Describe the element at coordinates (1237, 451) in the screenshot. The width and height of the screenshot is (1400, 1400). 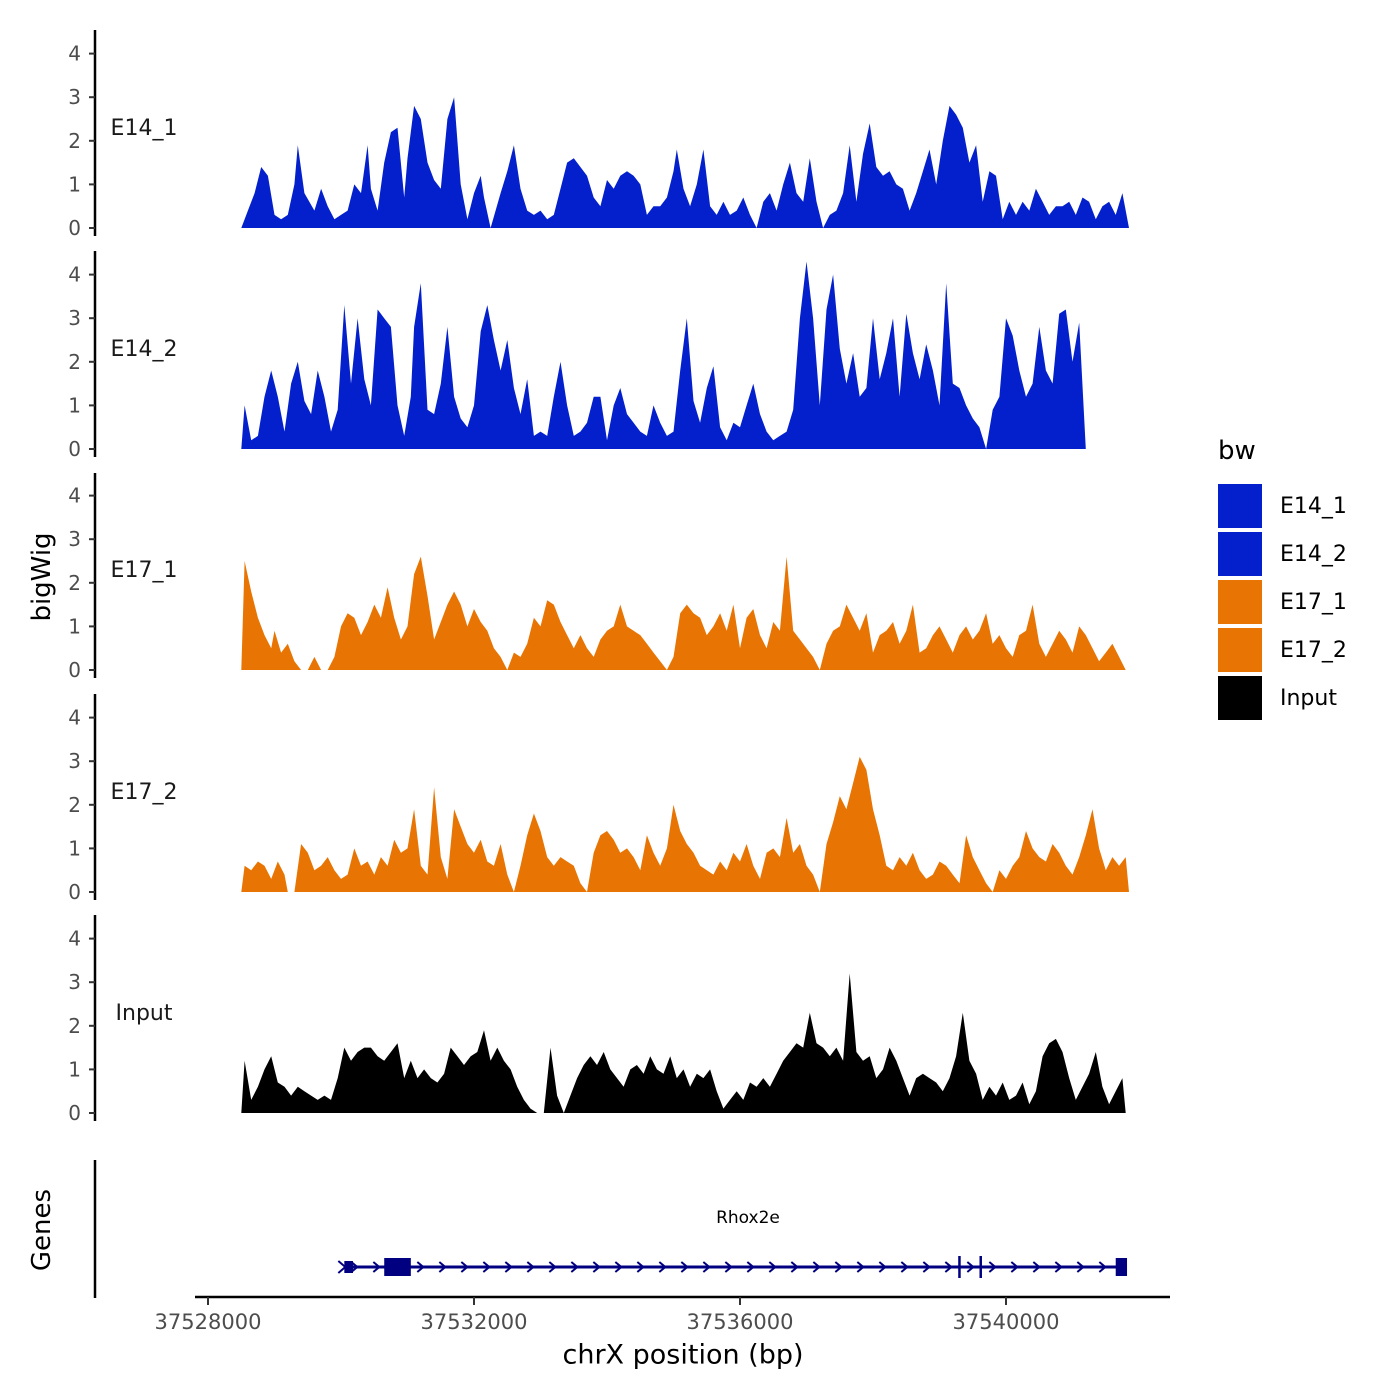
I see `legend-title: bw` at that location.